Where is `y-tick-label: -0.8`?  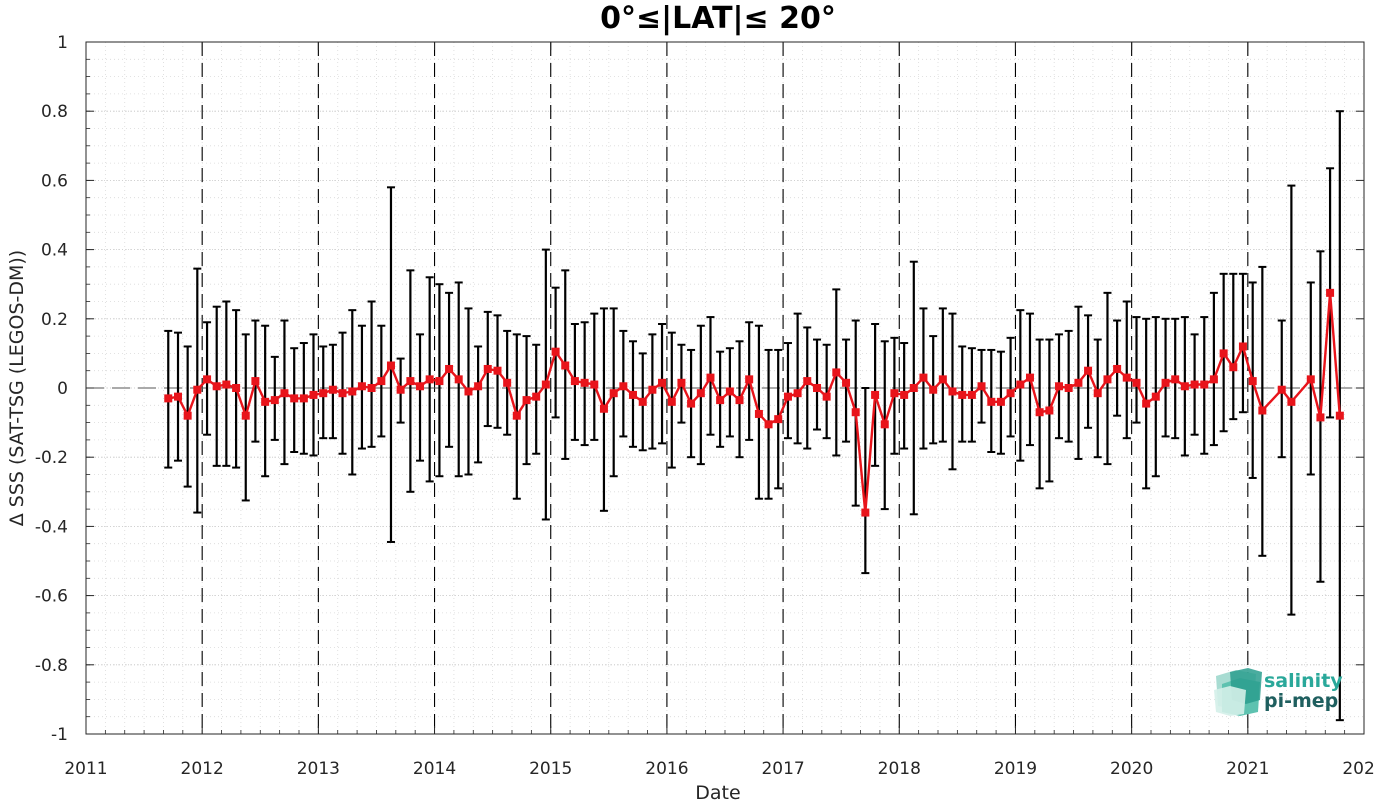 y-tick-label: -0.8 is located at coordinates (51, 666).